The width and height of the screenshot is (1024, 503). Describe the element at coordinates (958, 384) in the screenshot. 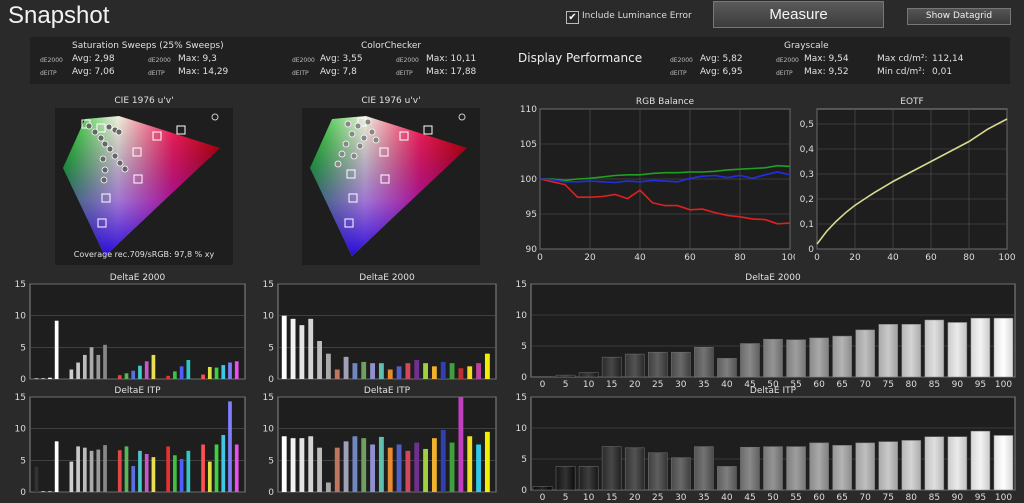

I see `x-tick-label: 90` at that location.